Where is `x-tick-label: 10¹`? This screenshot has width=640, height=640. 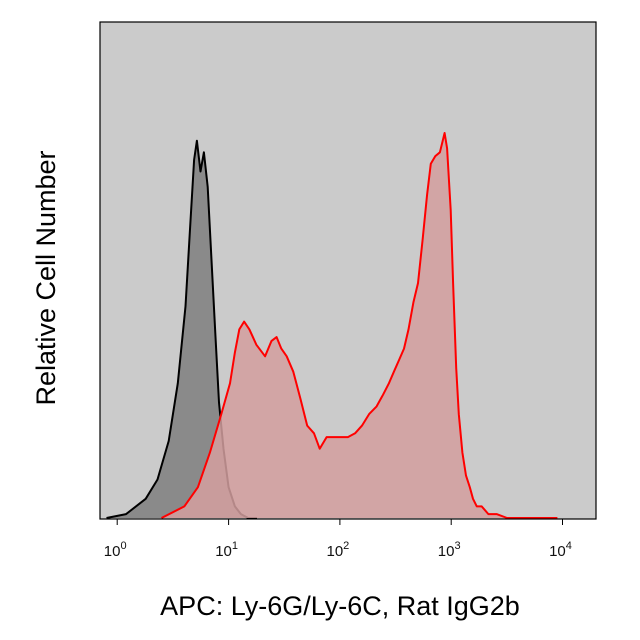
x-tick-label: 10¹ is located at coordinates (226, 550).